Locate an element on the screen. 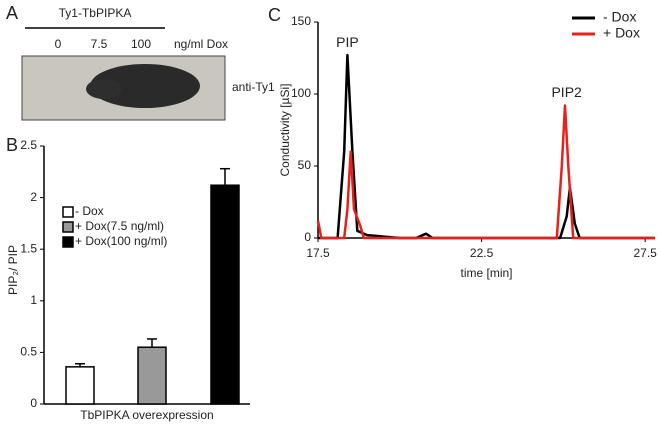  legend-label: + Dox(7.5 ng/ml) is located at coordinates (119, 226).